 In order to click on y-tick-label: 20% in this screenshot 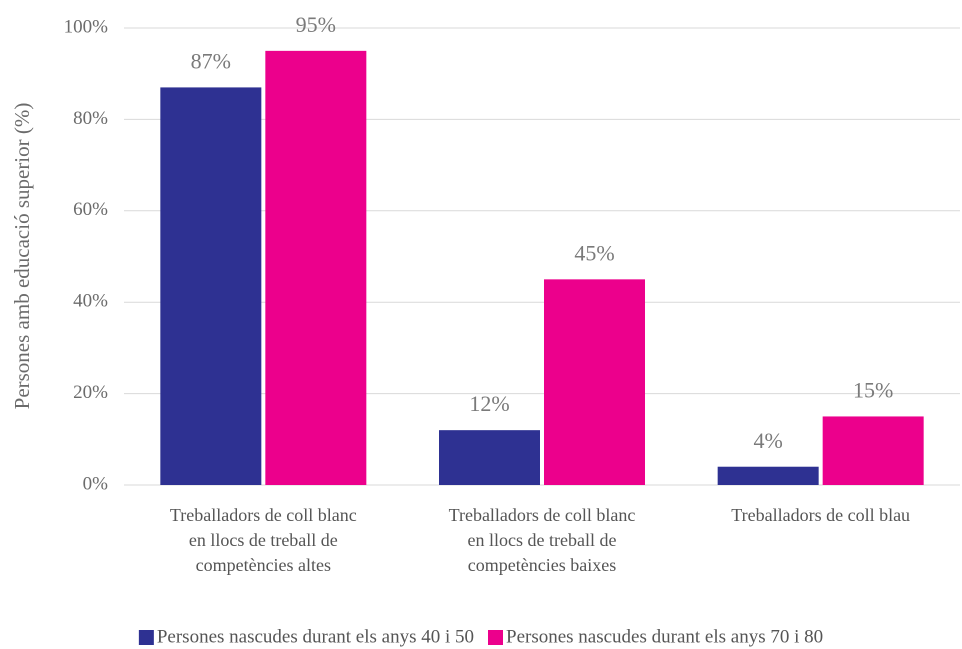, I will do `click(90, 392)`.